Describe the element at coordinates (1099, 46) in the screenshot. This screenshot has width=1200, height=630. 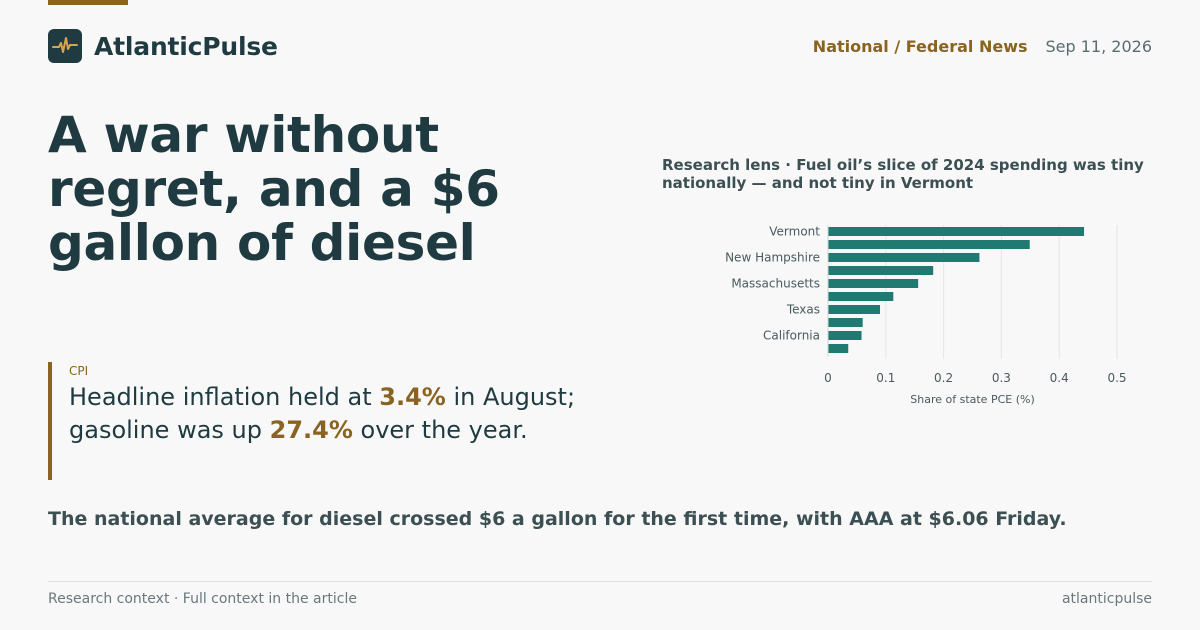
I see `publish-date: Sep 11, 2026` at that location.